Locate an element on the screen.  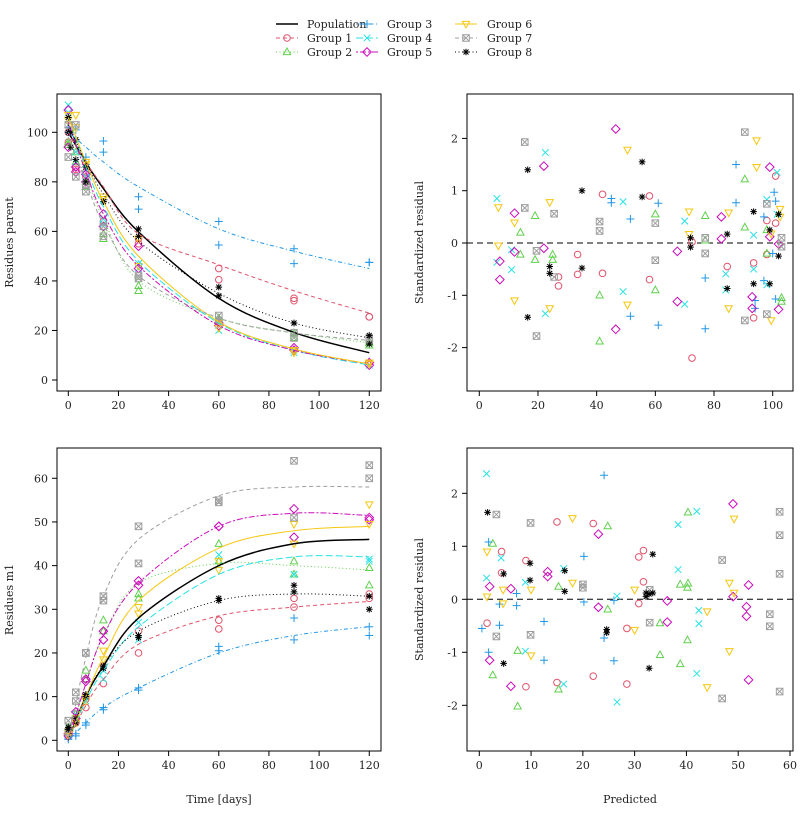
legend-label: Group 4 is located at coordinates (409, 38).